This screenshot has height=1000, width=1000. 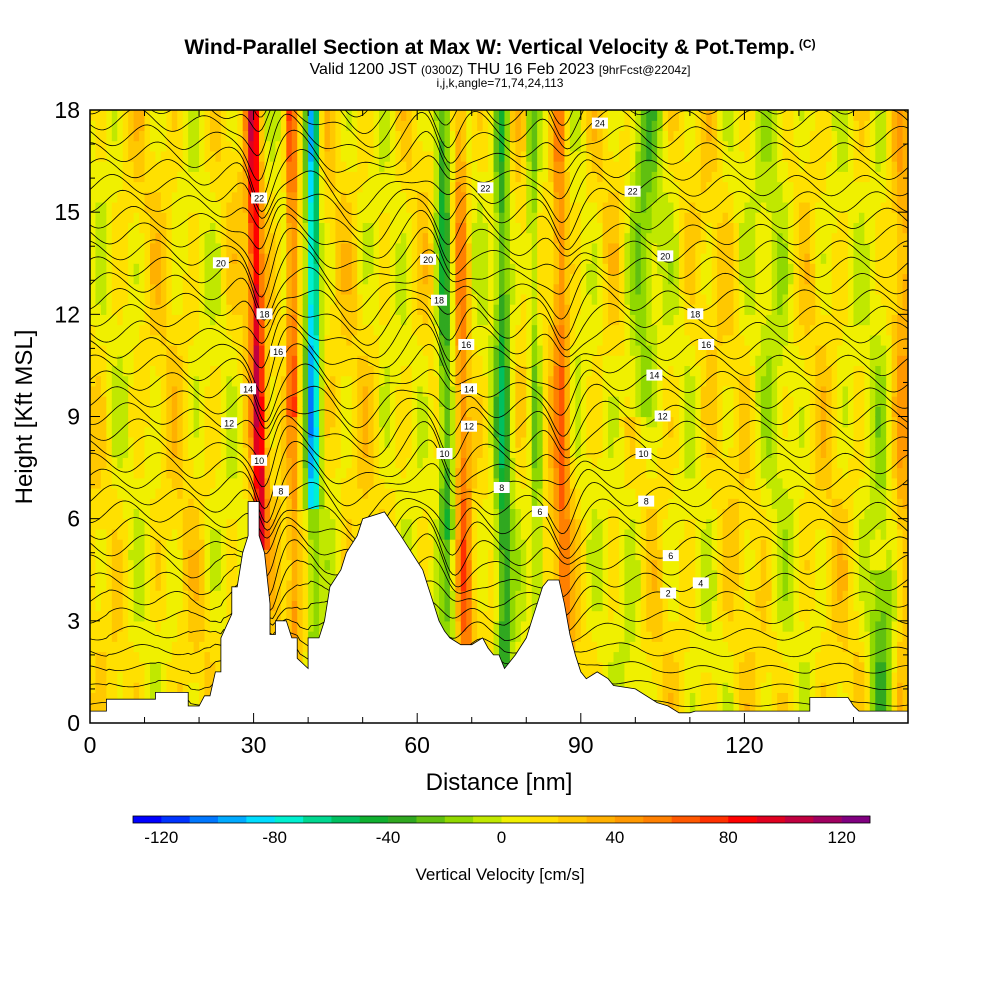 I want to click on y-tick-label: 6, so click(x=73, y=519).